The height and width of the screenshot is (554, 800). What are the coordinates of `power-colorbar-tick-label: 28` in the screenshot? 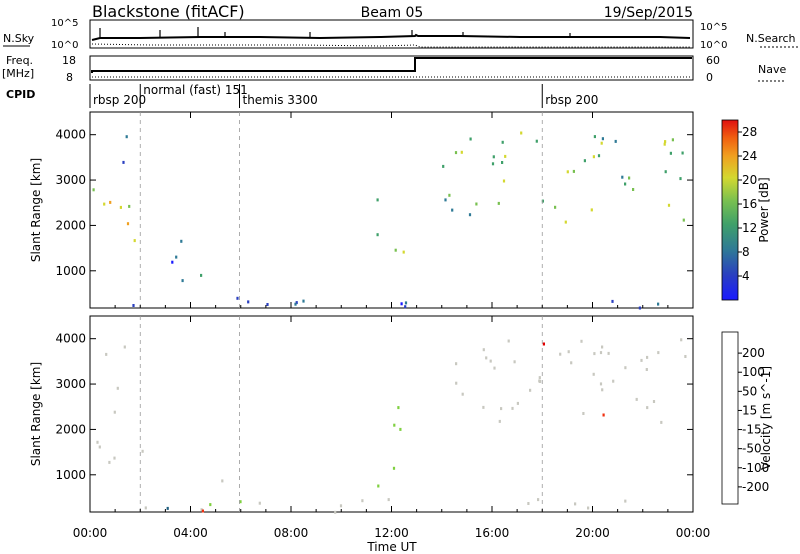 It's located at (749, 132).